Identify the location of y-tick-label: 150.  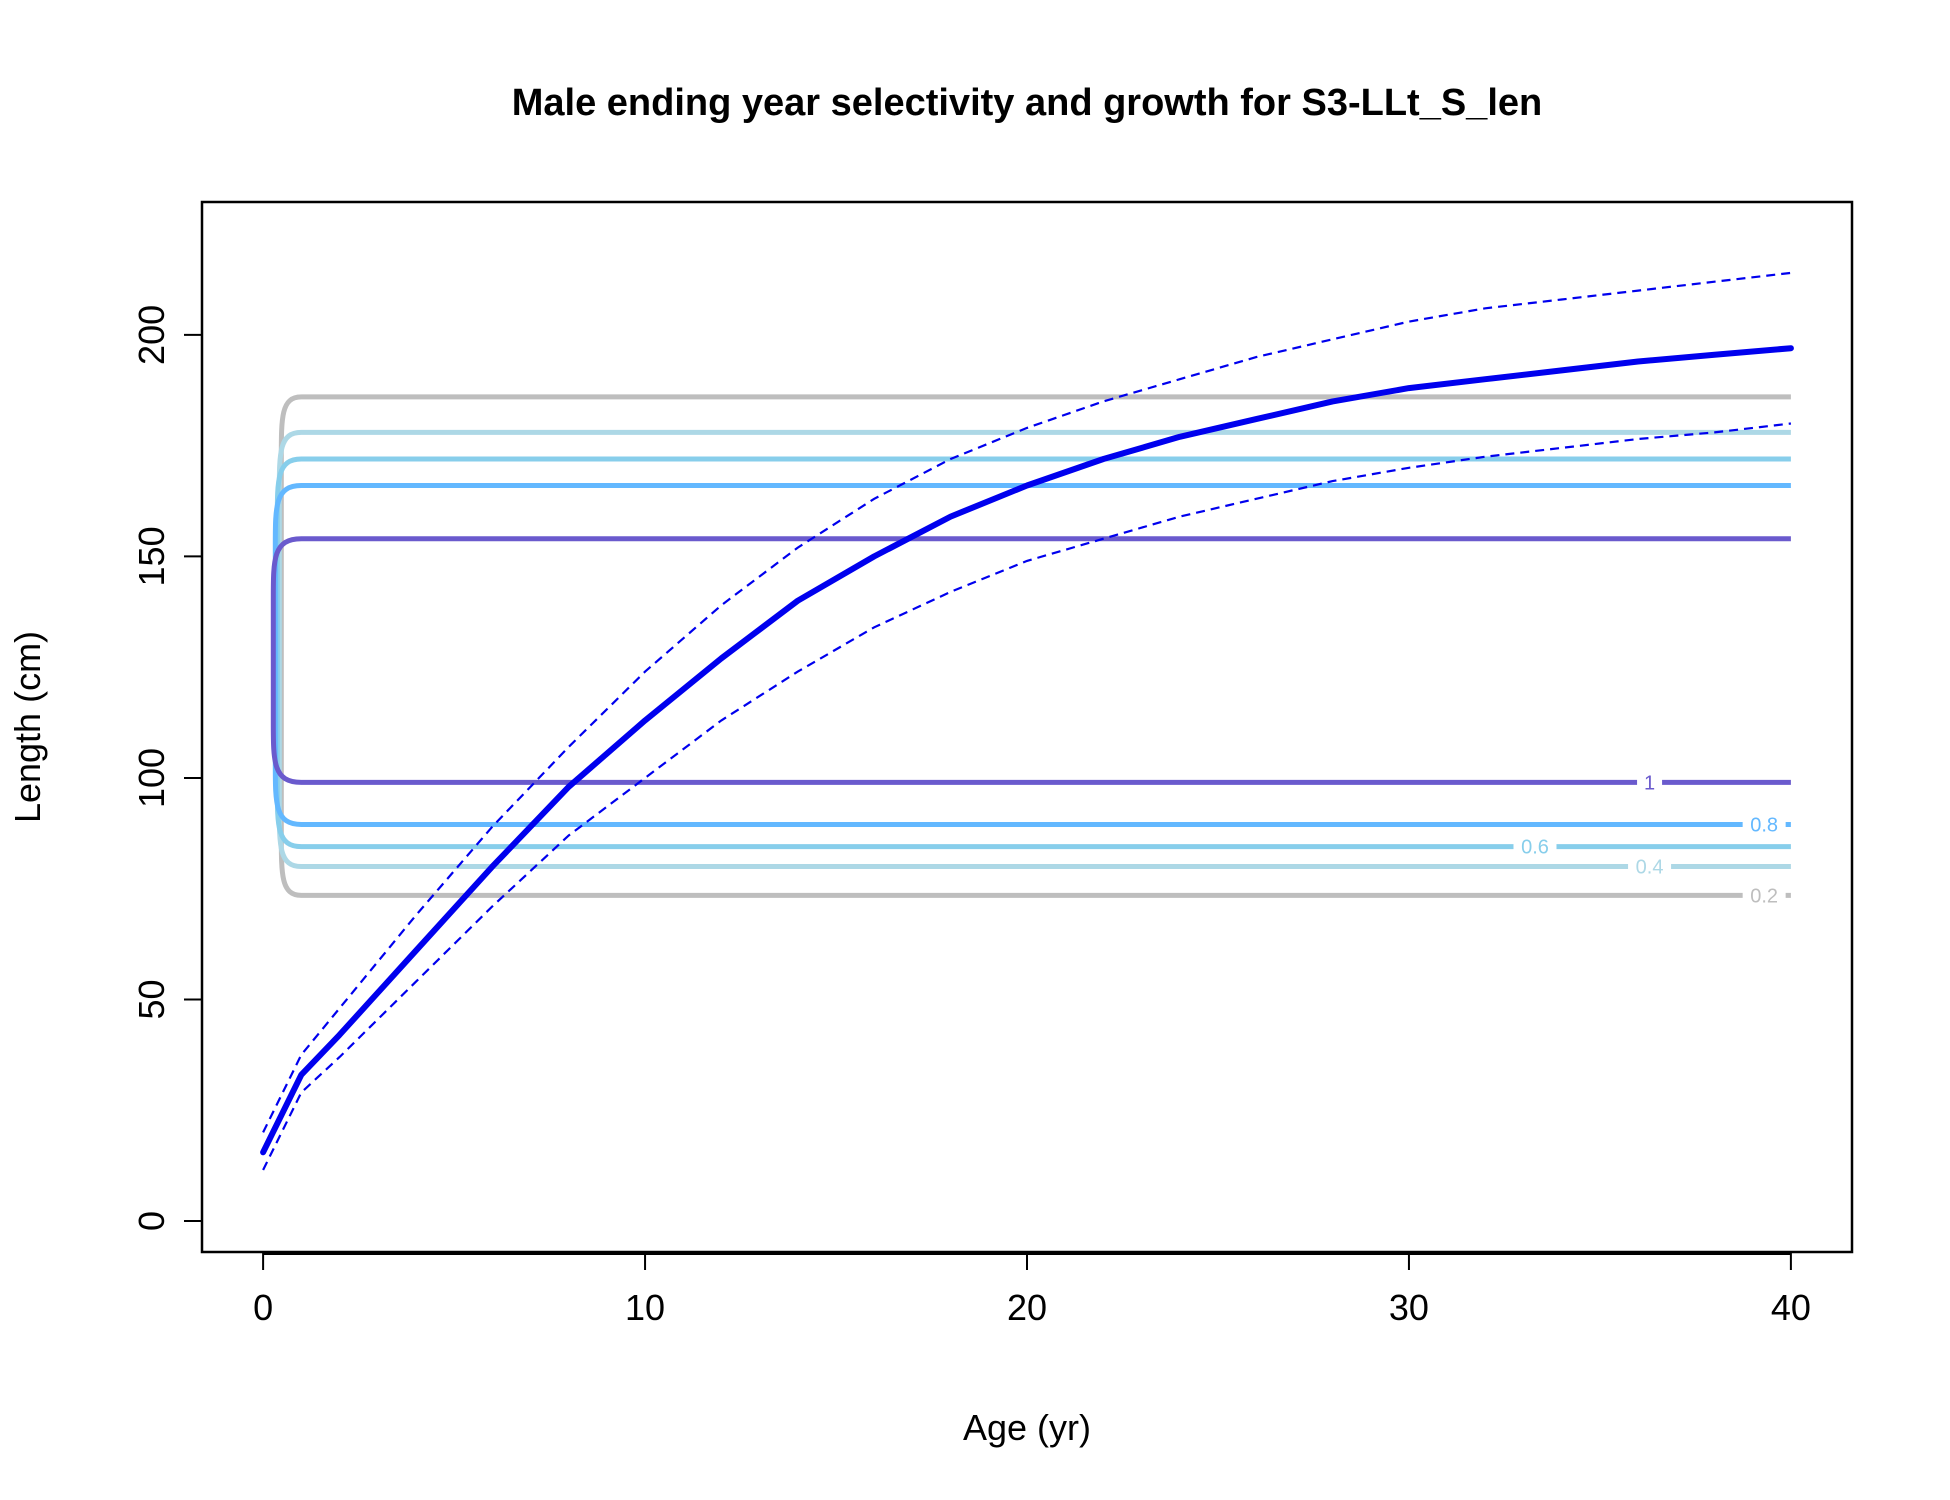
(151, 556).